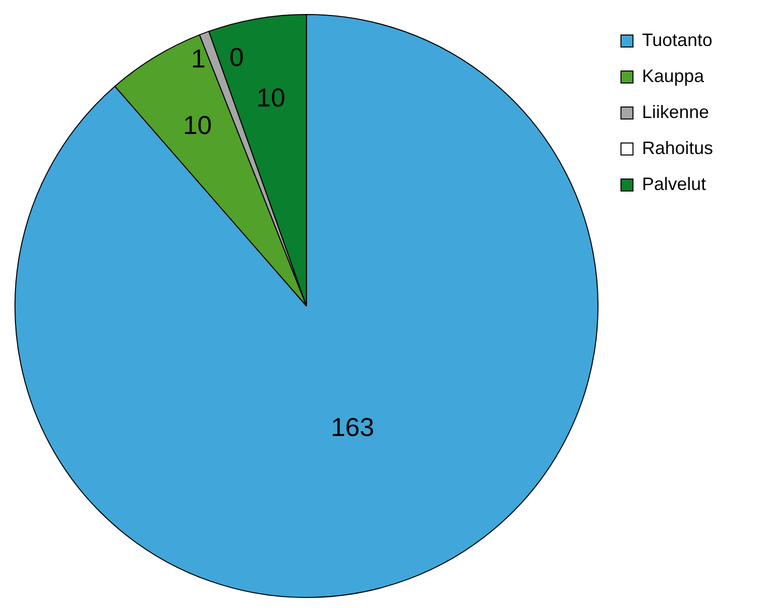 This screenshot has height=608, width=763. What do you see at coordinates (676, 112) in the screenshot?
I see `legend-label: Liikenne` at bounding box center [676, 112].